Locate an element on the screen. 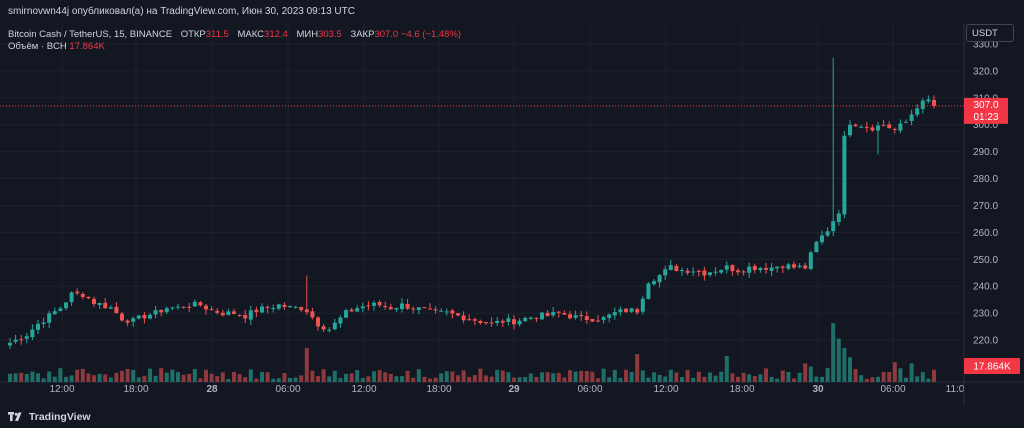 Image resolution: width=1024 pixels, height=428 pixels. close-label: ЗАКР is located at coordinates (362, 34).